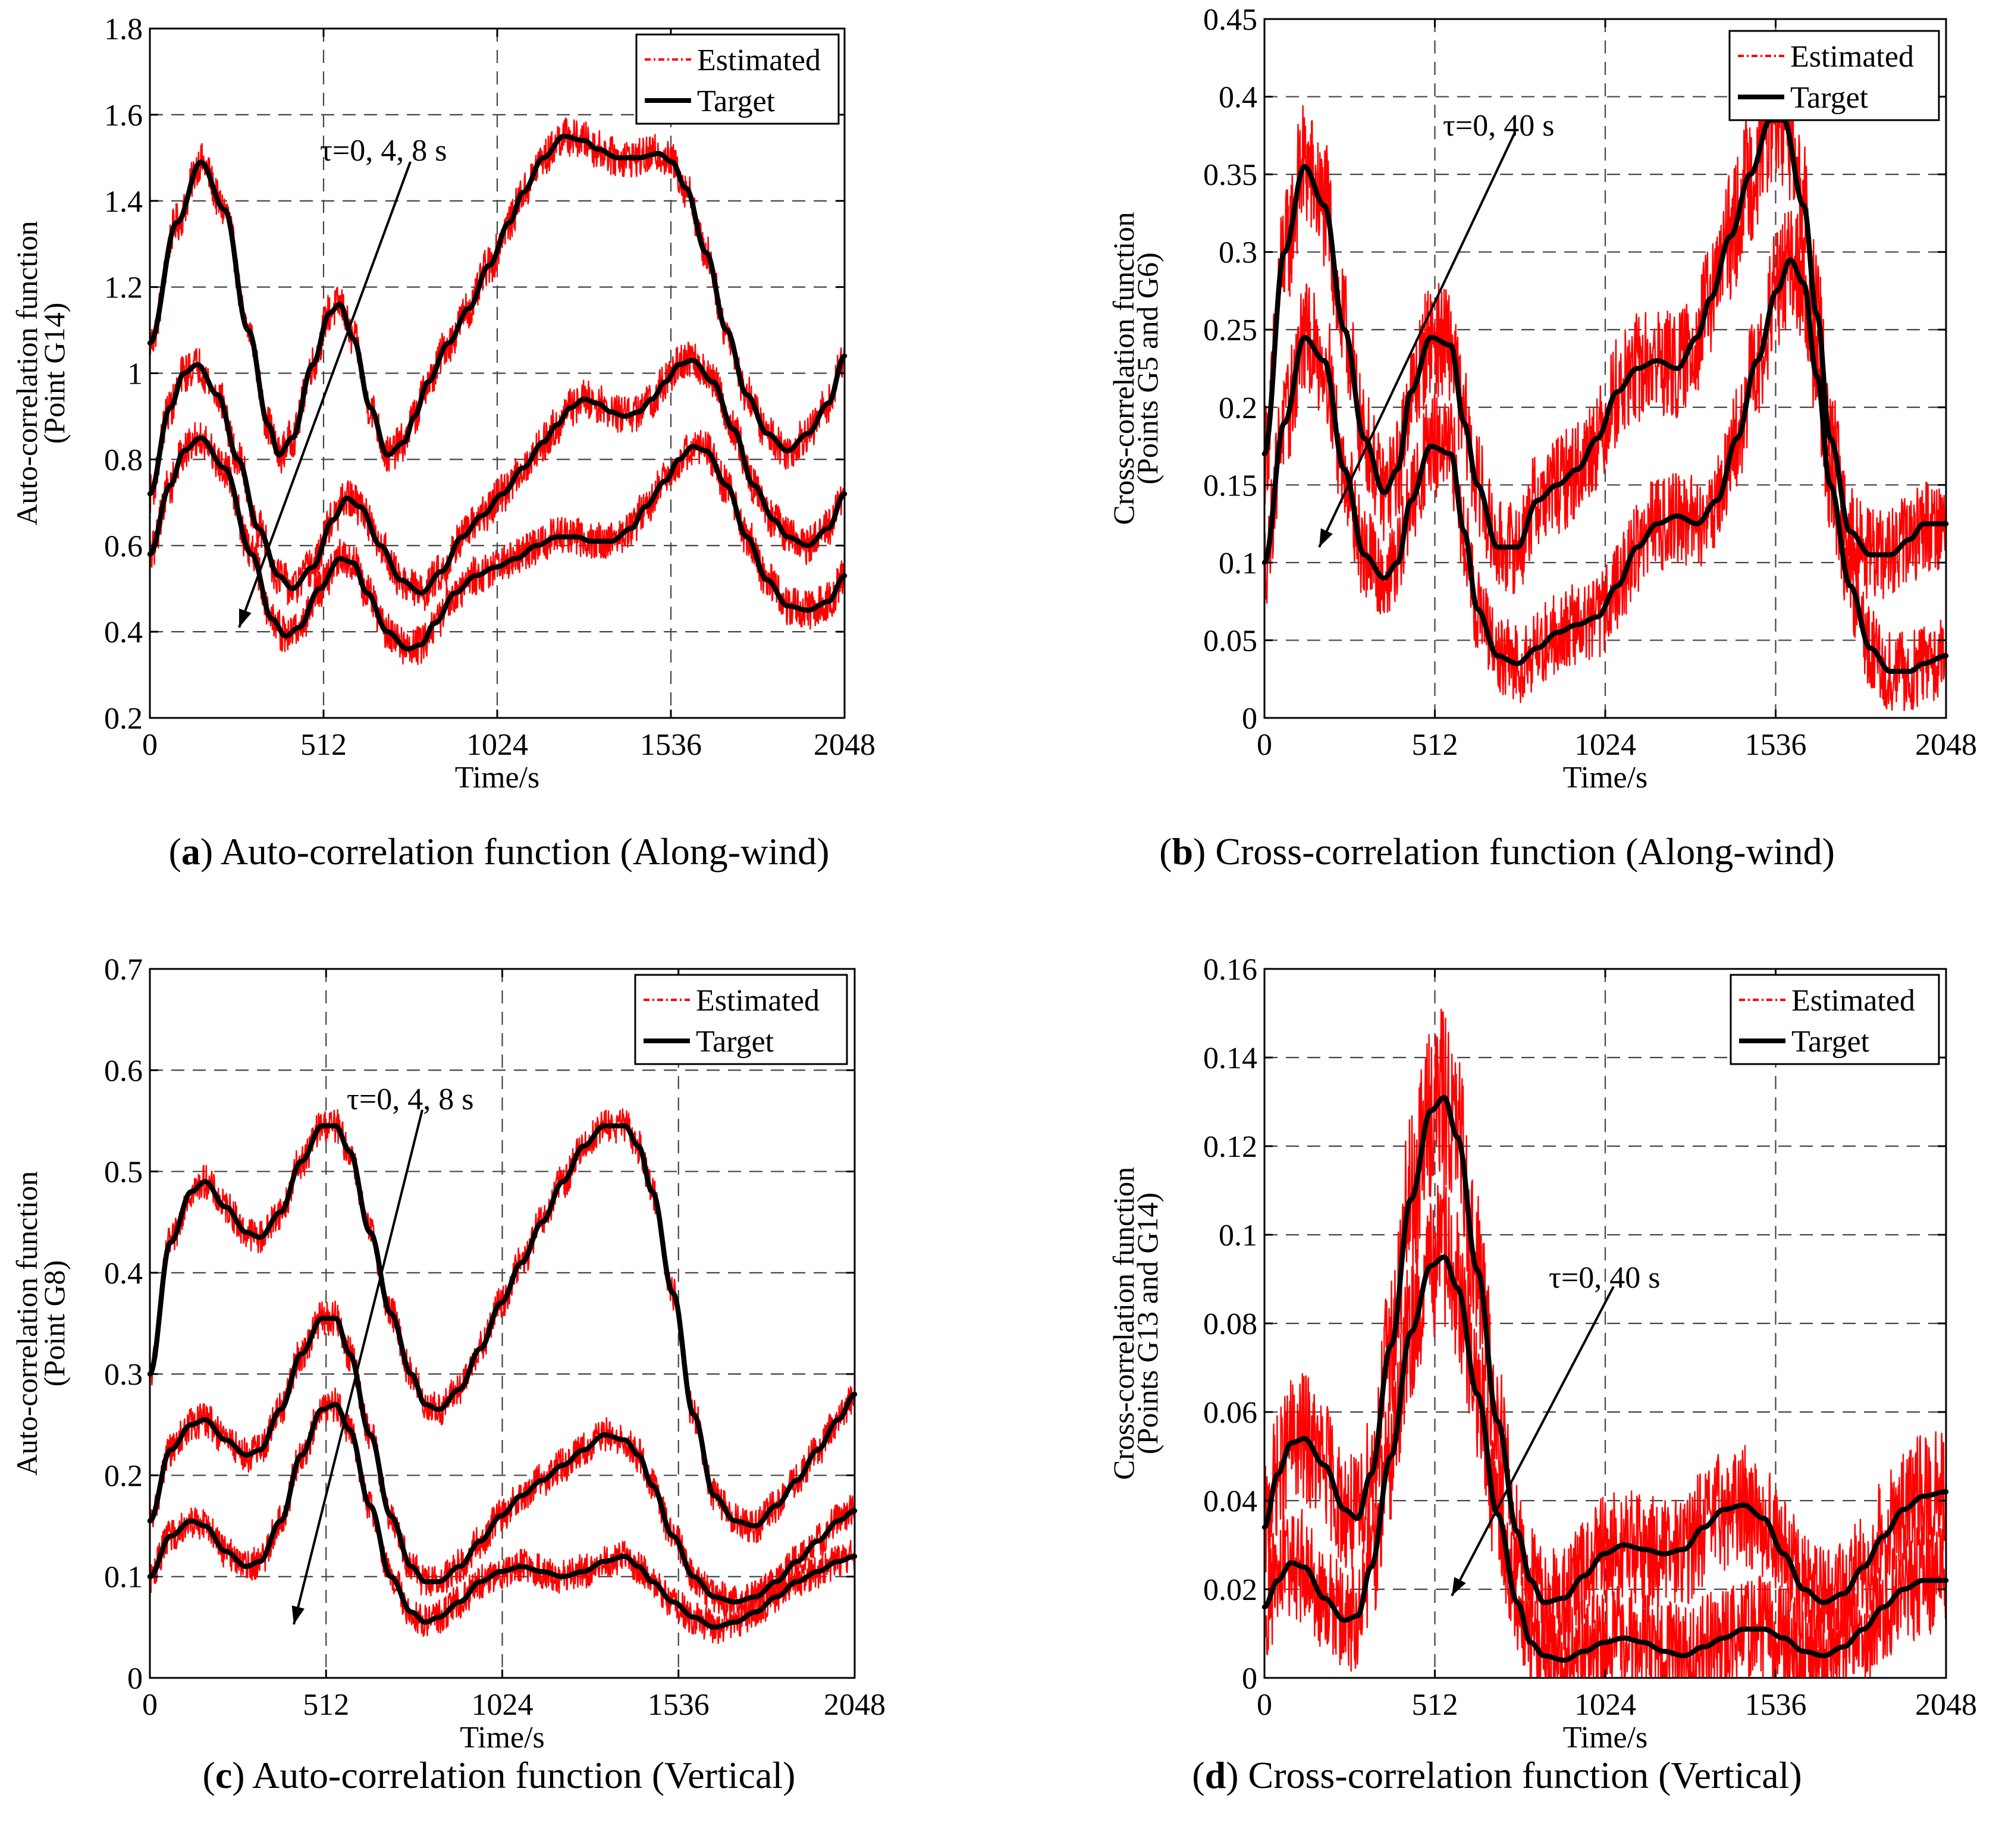 Image resolution: width=1996 pixels, height=1848 pixels. What do you see at coordinates (1533, 1441) in the screenshot?
I see `annotation-arrow-line-d` at bounding box center [1533, 1441].